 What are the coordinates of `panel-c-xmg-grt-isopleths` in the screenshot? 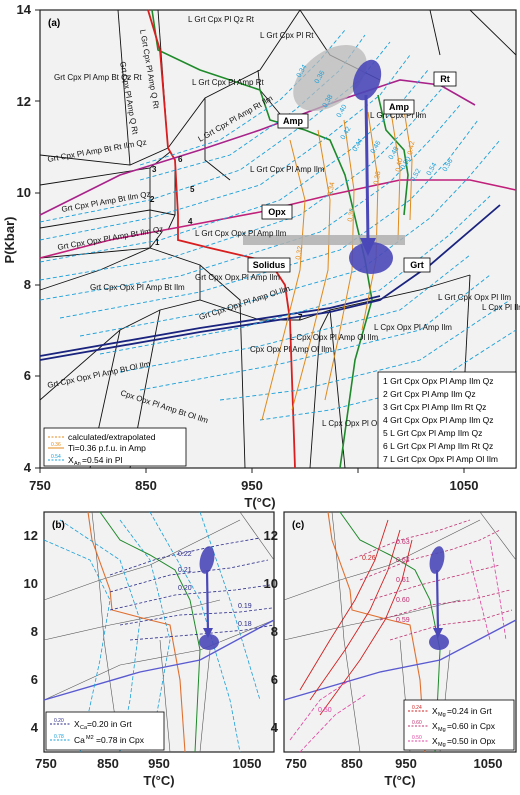 It's located at (356, 617).